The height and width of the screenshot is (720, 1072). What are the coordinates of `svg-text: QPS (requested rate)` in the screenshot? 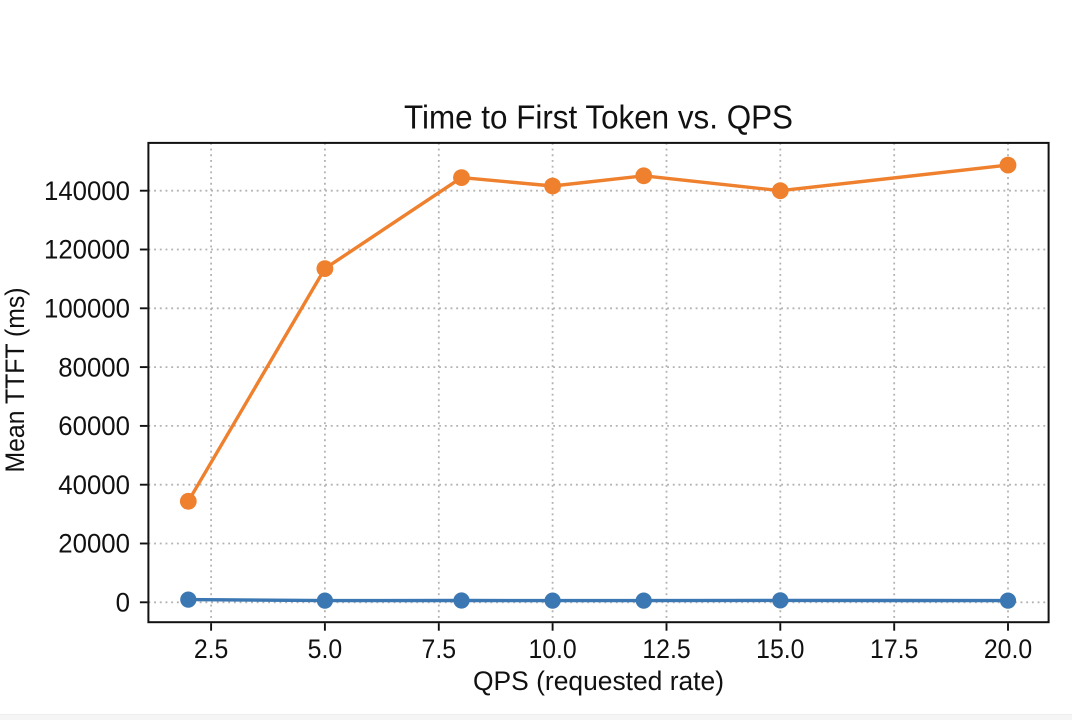 It's located at (598, 681).